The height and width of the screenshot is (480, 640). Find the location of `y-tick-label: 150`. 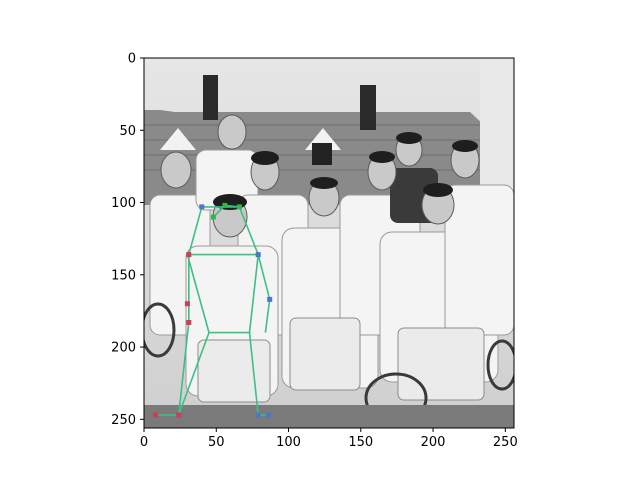

y-tick-label: 150 is located at coordinates (123, 275).